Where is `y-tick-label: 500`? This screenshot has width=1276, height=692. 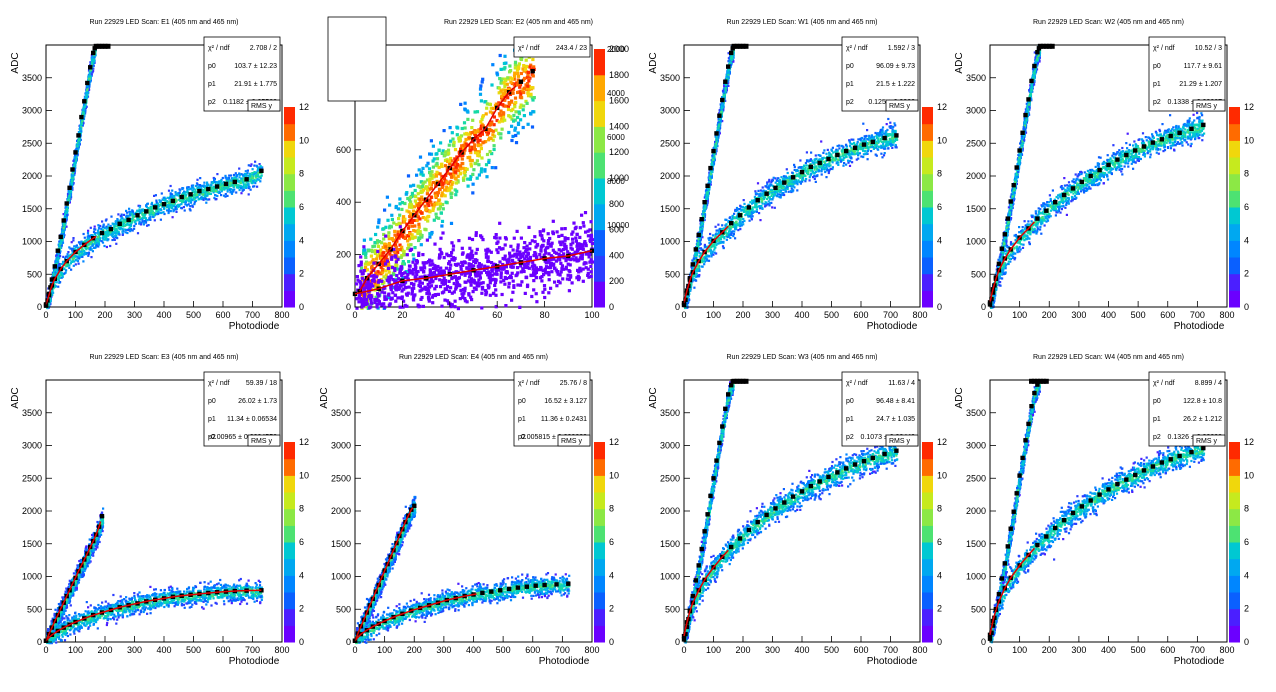
y-tick-label: 500 is located at coordinates (34, 274).